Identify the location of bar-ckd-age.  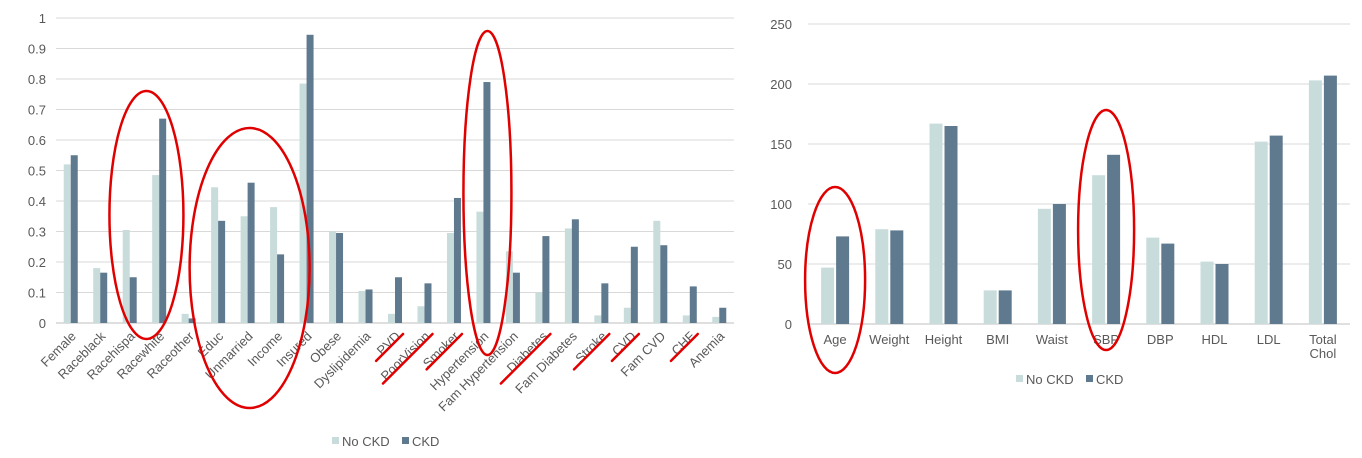
(843, 280).